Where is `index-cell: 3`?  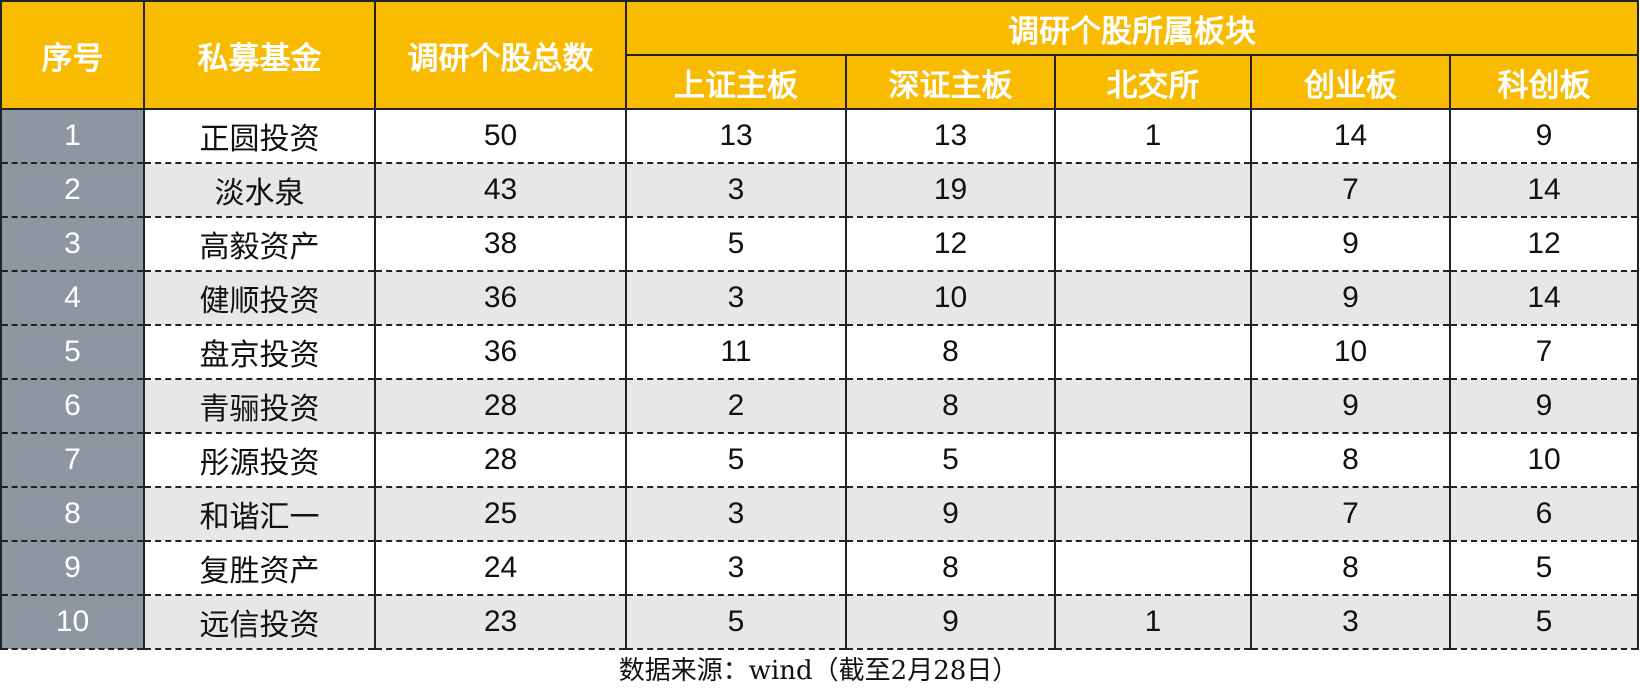
index-cell: 3 is located at coordinates (72, 244).